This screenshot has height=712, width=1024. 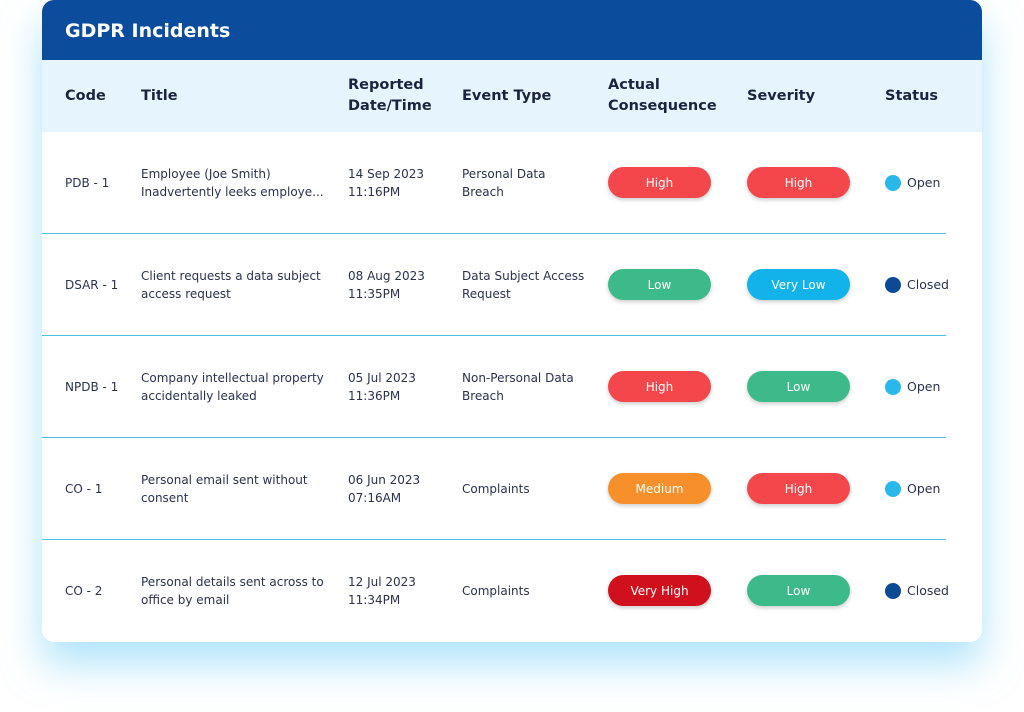 What do you see at coordinates (405, 489) in the screenshot?
I see `reported: 06 Jun 2023 07:16AM` at bounding box center [405, 489].